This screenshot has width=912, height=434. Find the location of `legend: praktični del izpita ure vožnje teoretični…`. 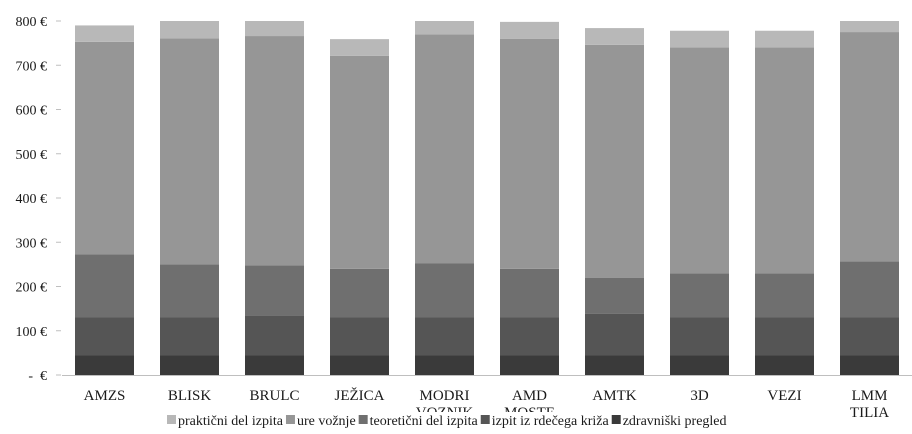

legend: praktični del izpita ure vožnje teoretični… is located at coordinates (447, 420).